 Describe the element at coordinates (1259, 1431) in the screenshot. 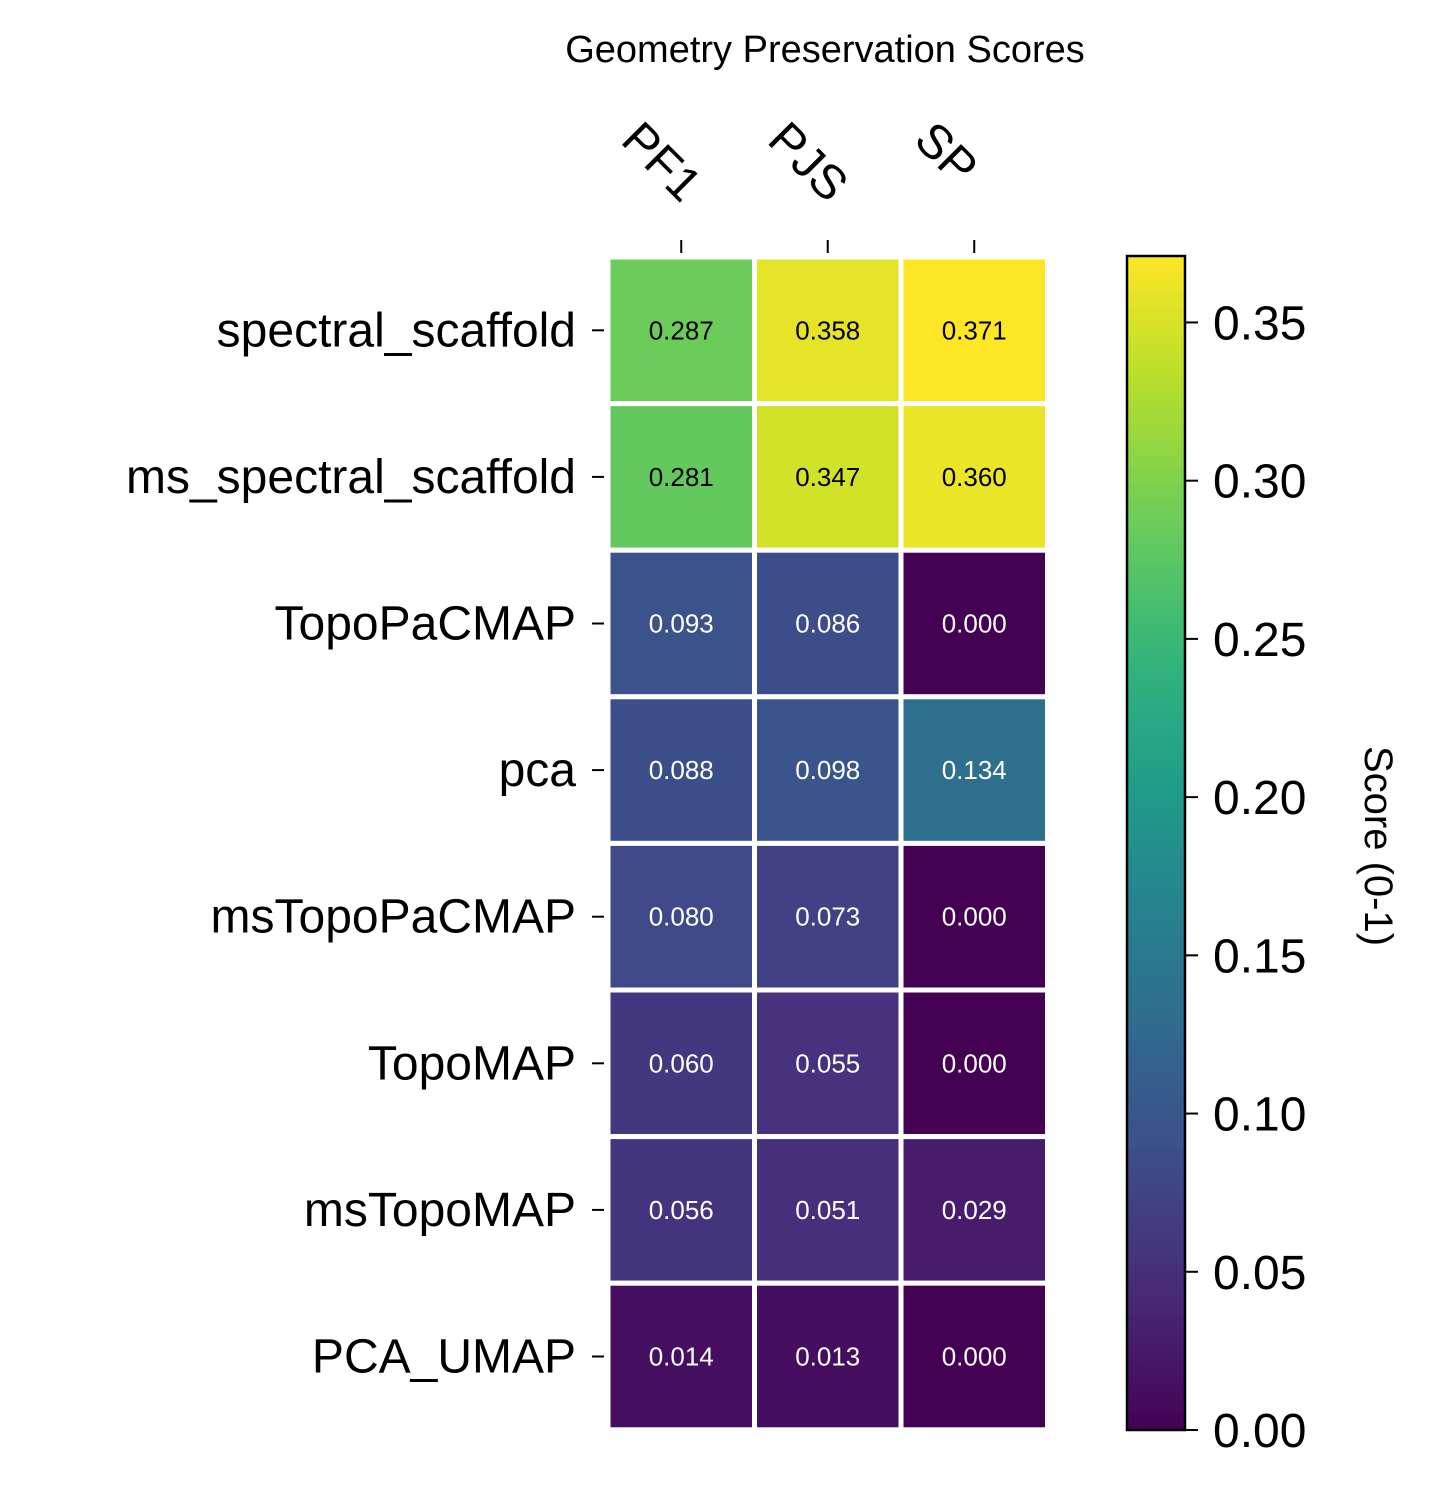

I see `colorbar-tick-label: 0.00` at that location.